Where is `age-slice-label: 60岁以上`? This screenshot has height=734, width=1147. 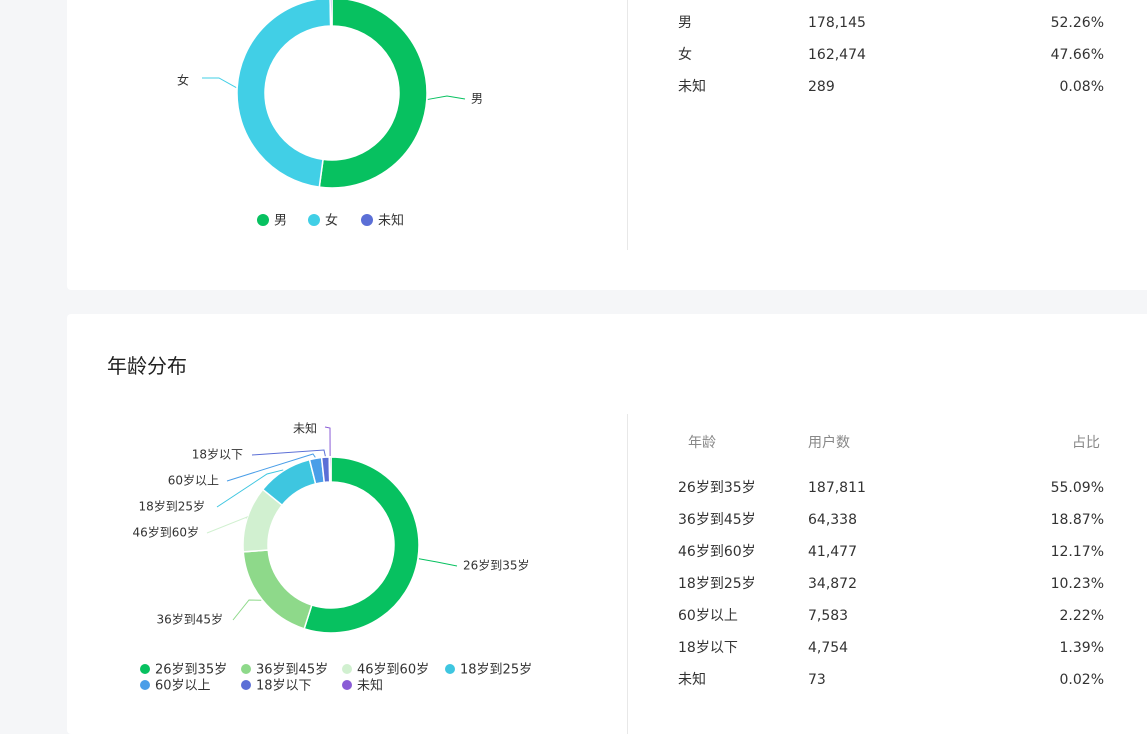
age-slice-label: 60岁以上 is located at coordinates (193, 480).